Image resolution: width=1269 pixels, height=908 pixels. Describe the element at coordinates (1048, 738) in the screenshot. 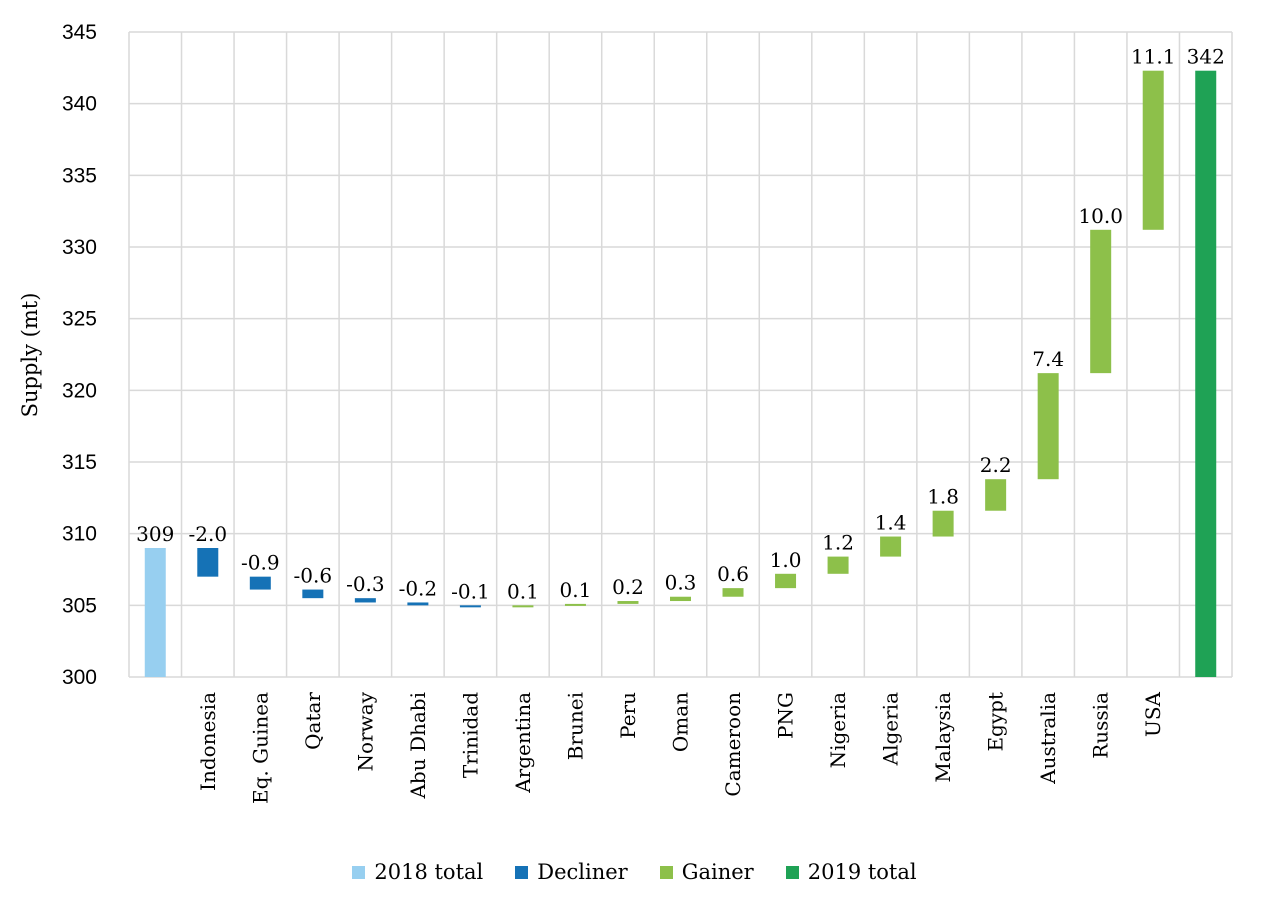

I see `x-category-label: Australia` at that location.